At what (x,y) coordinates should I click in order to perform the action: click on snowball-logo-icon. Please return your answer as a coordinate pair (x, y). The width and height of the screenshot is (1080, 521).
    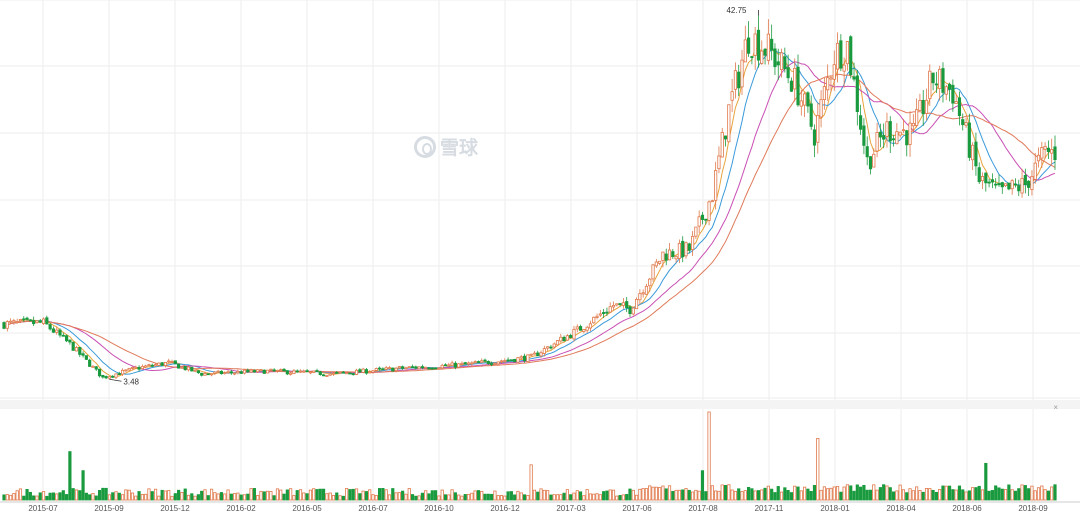
    Looking at the image, I should click on (425, 146).